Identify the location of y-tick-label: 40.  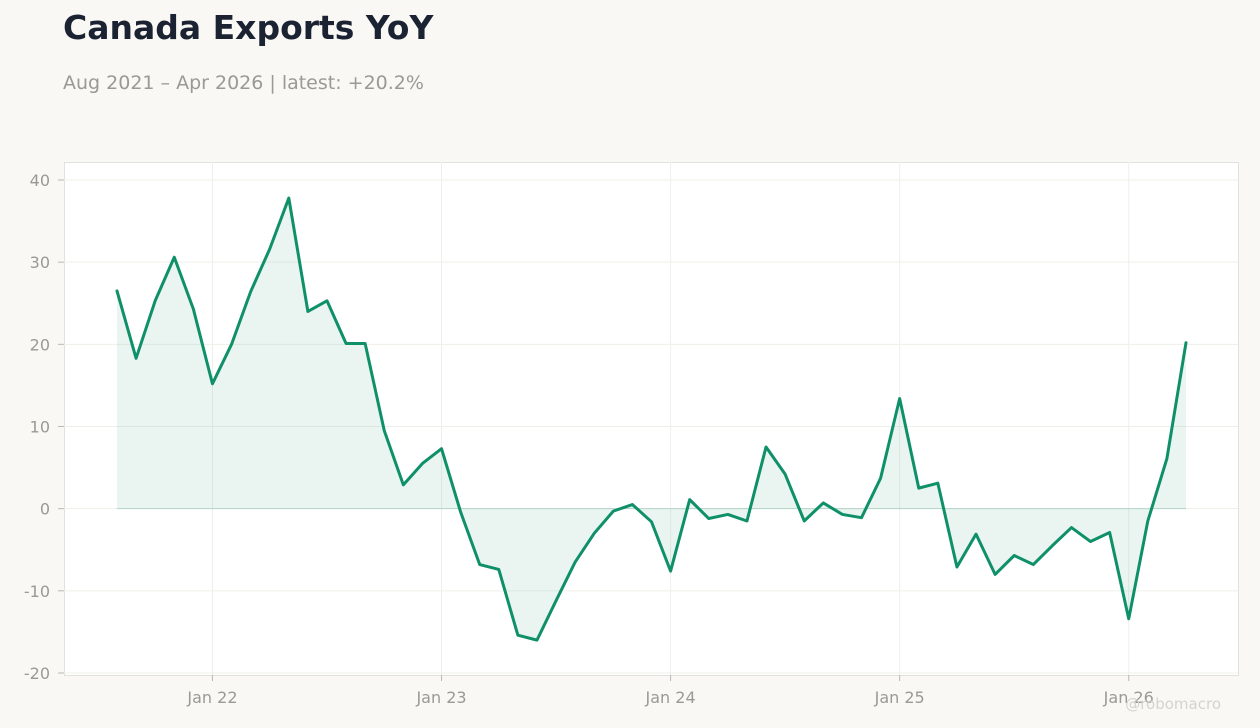
(40, 180).